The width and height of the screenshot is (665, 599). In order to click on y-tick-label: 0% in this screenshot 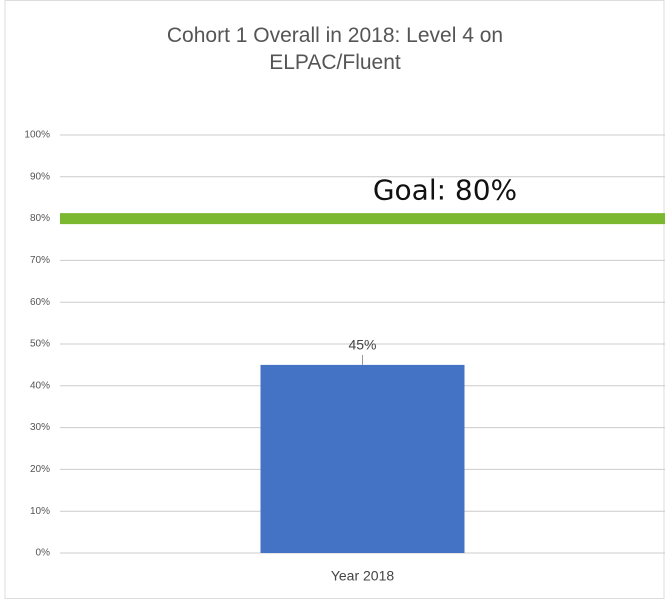, I will do `click(43, 553)`.